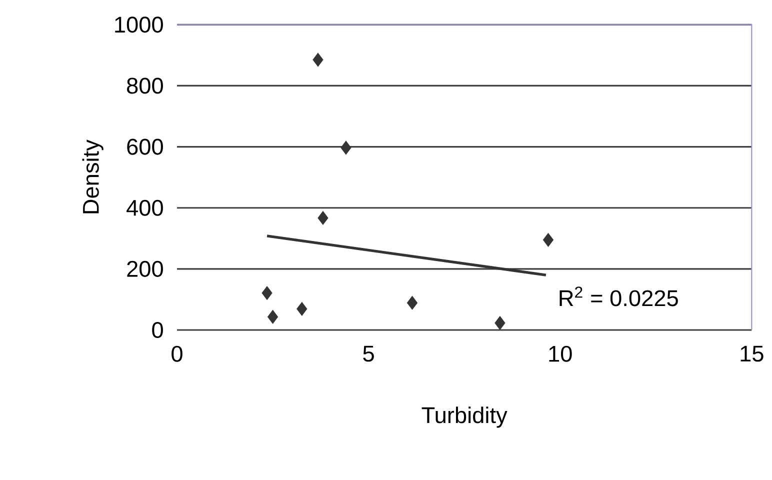  I want to click on x-tick-label: 10, so click(560, 354).